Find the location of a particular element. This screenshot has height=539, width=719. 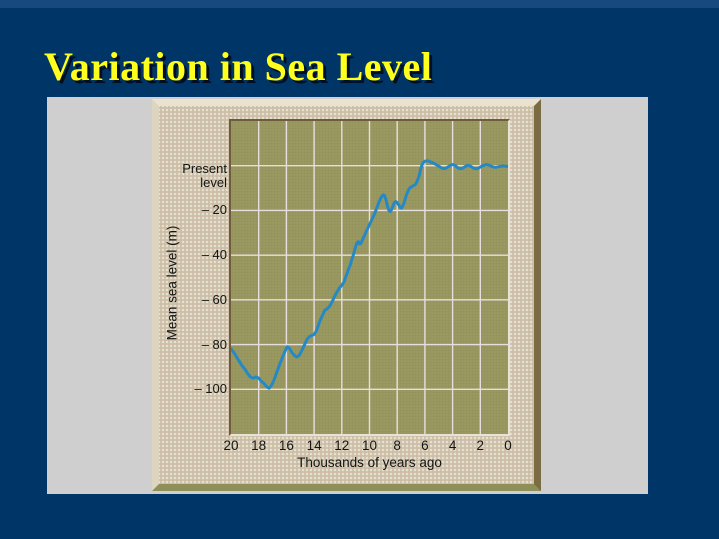

y-tick-label: – 60 is located at coordinates (214, 299).